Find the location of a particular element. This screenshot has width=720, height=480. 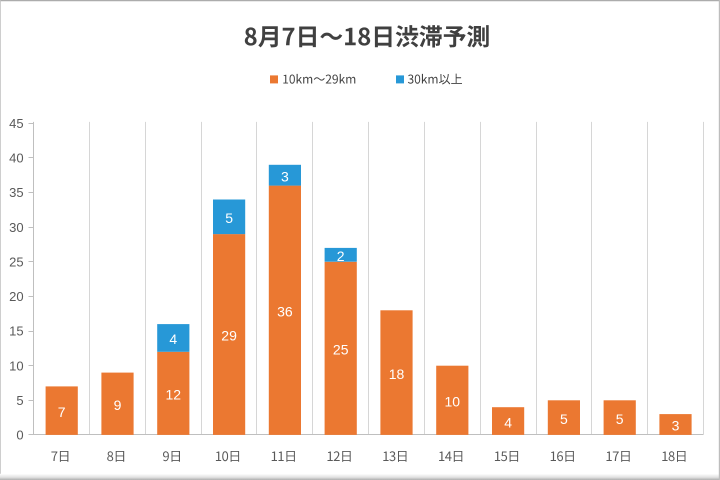

svg-text: 9 is located at coordinates (118, 405).